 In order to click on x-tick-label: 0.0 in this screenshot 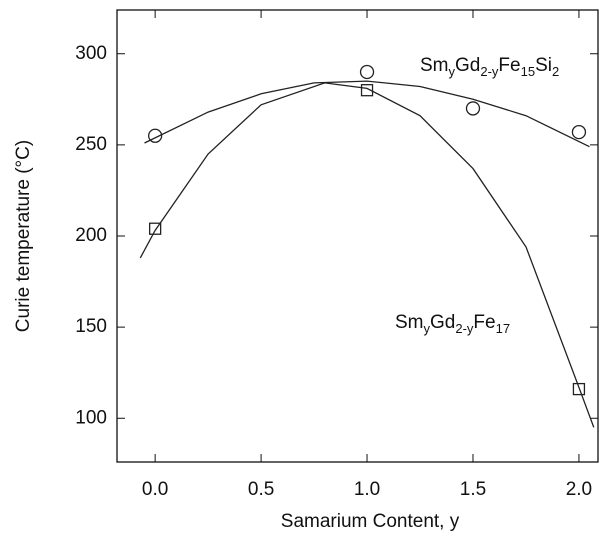, I will do `click(155, 489)`.